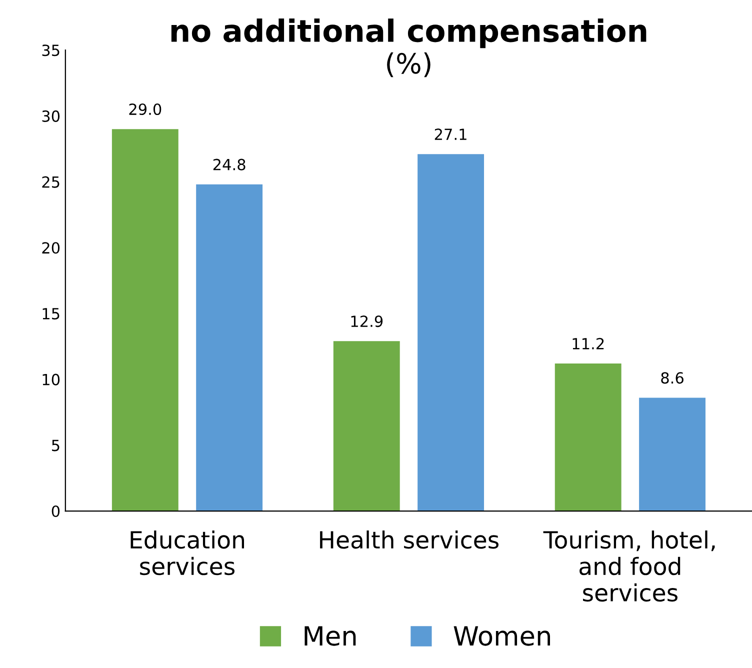  What do you see at coordinates (408, 65) in the screenshot?
I see `chart-subtitle: (%)` at bounding box center [408, 65].